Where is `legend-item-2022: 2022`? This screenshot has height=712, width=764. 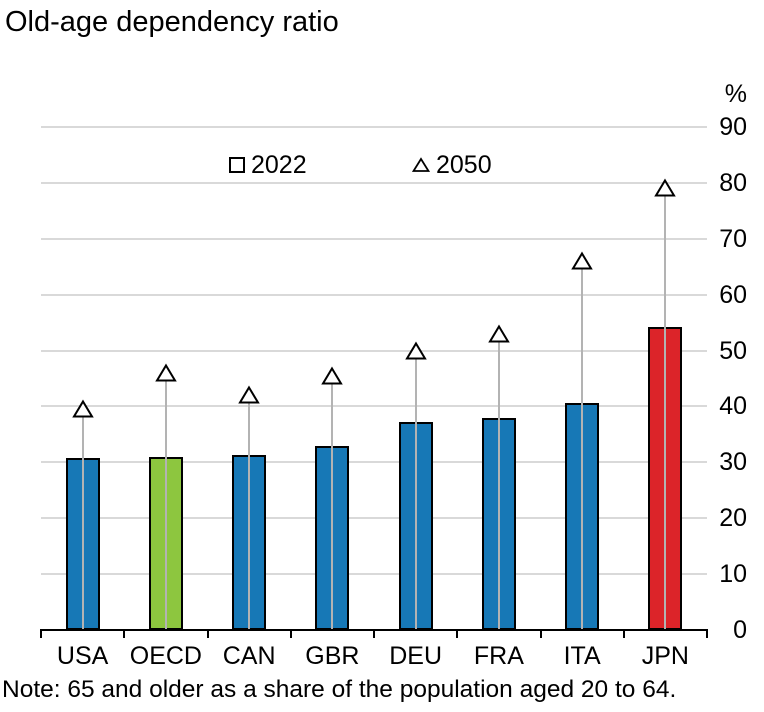 legend-item-2022: 2022 is located at coordinates (268, 165).